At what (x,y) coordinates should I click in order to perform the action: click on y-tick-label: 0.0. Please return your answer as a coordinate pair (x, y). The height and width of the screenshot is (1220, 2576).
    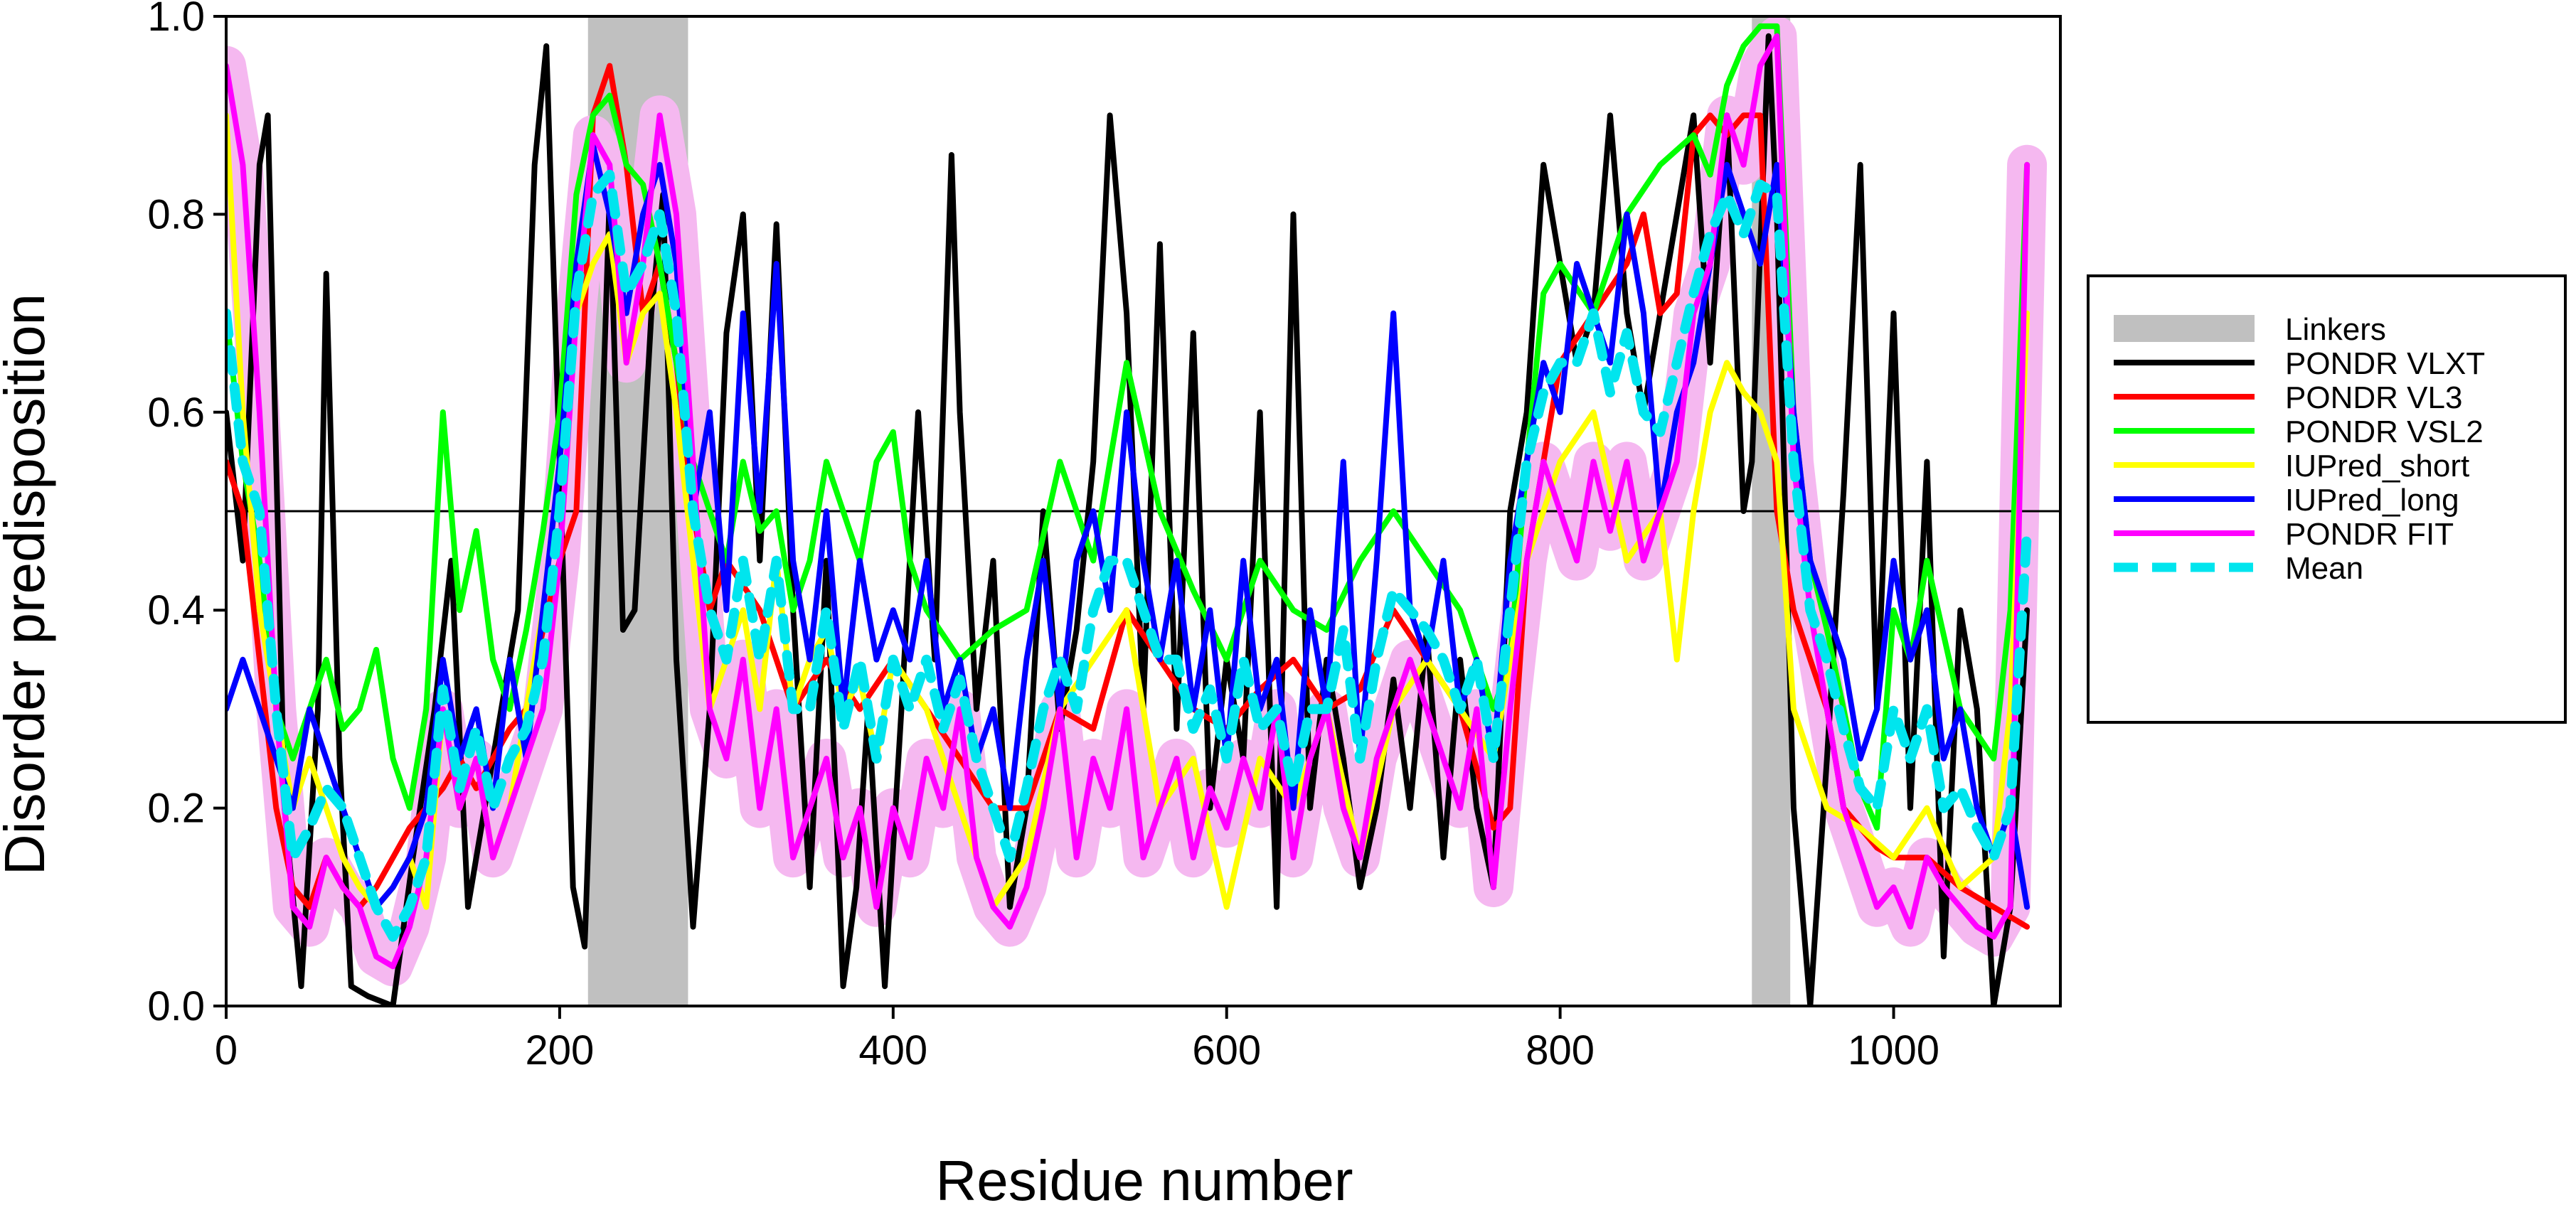
    Looking at the image, I should click on (176, 1006).